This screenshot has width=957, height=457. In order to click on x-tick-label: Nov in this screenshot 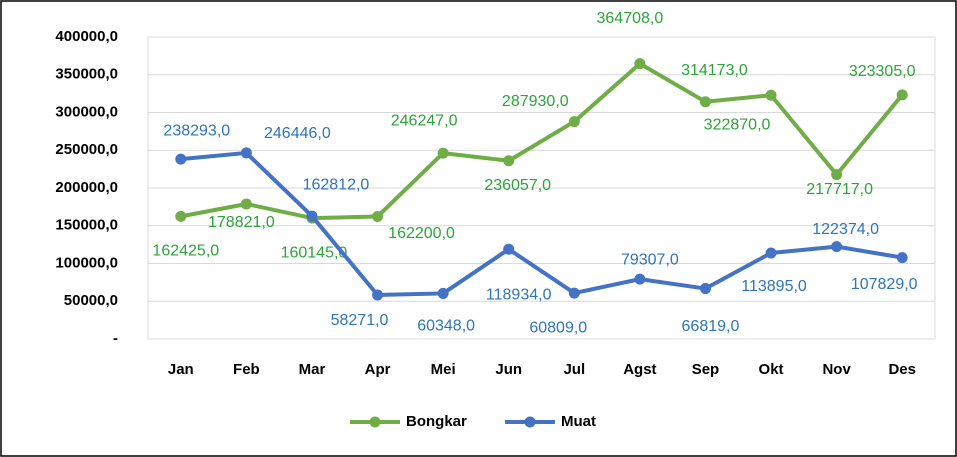, I will do `click(836, 369)`.